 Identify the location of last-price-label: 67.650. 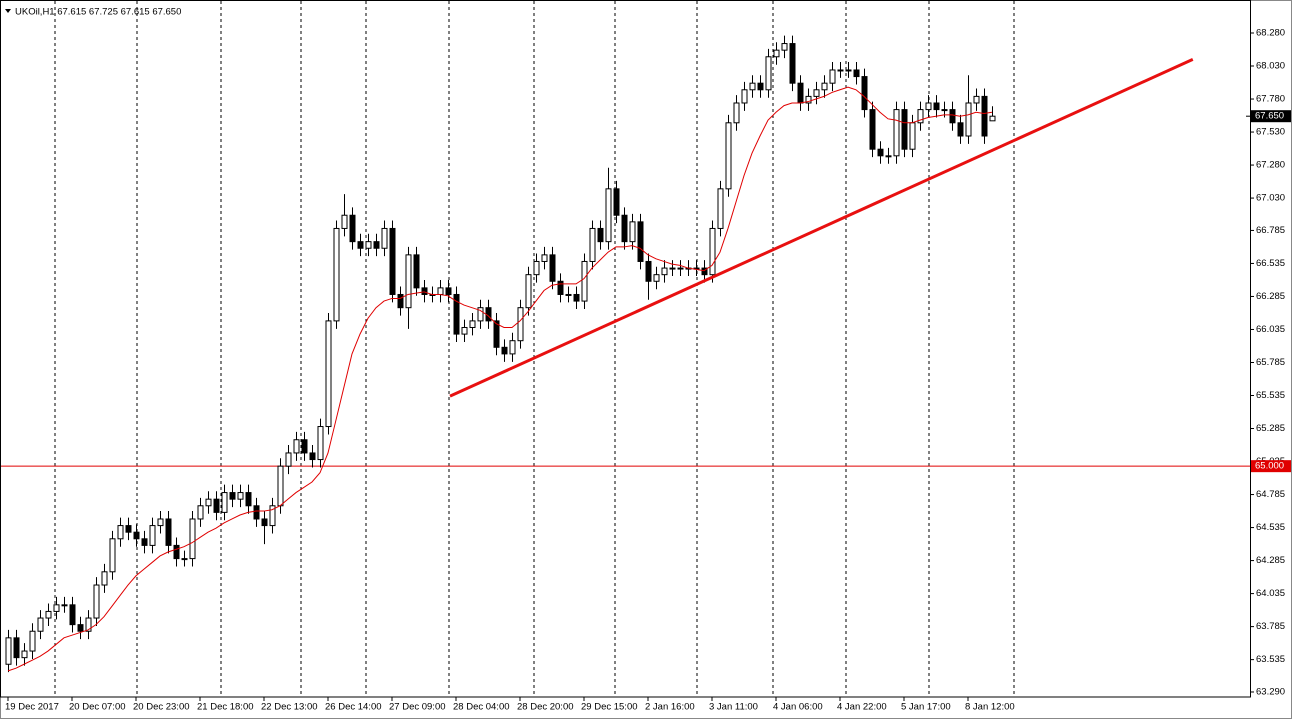
(1269, 116).